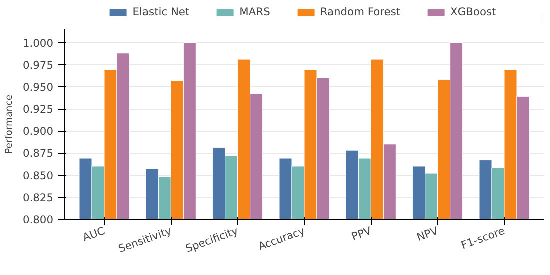 The width and height of the screenshot is (550, 275). What do you see at coordinates (38, 87) in the screenshot?
I see `y-tick-label: 0.950` at bounding box center [38, 87].